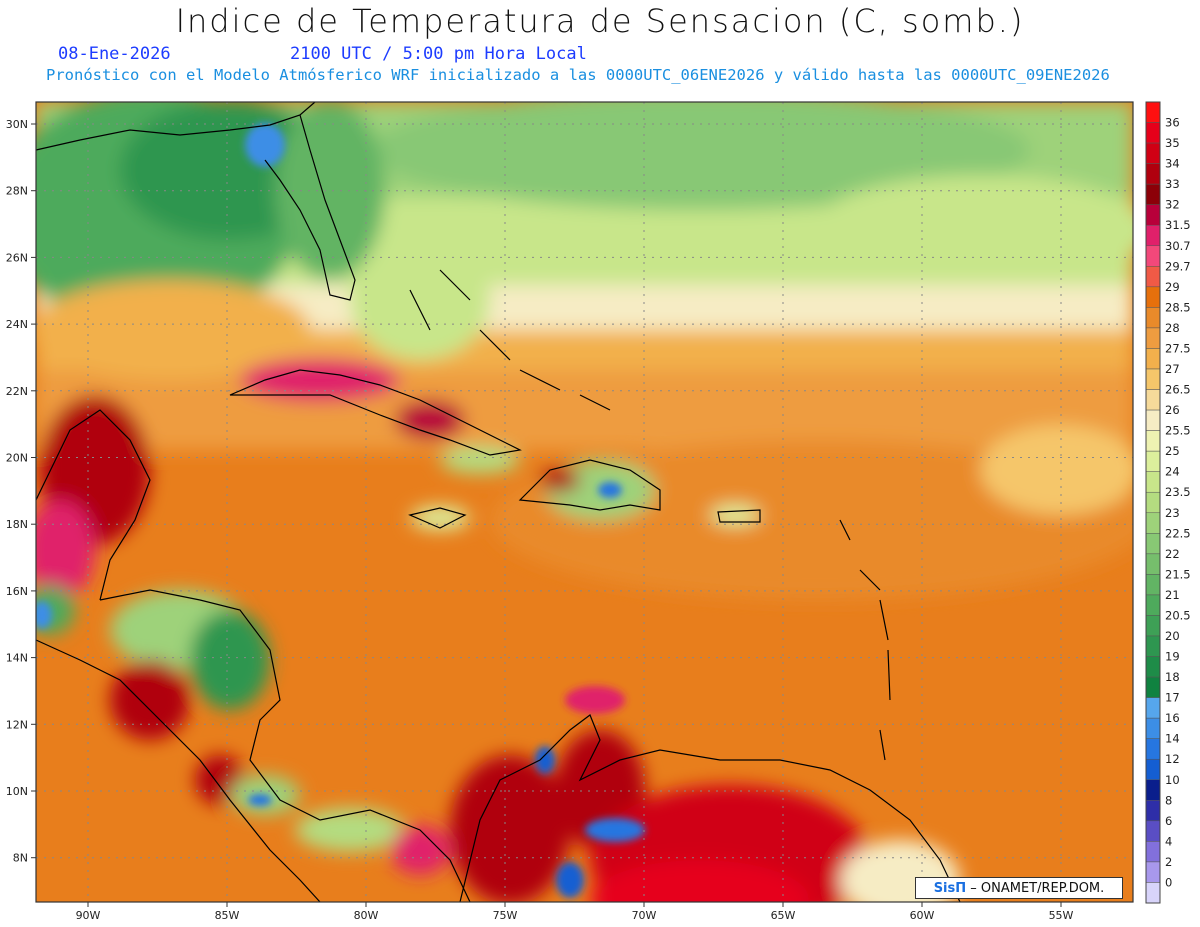 This screenshot has height=927, width=1200. I want to click on colorbar-top-cap, so click(1153, 112).